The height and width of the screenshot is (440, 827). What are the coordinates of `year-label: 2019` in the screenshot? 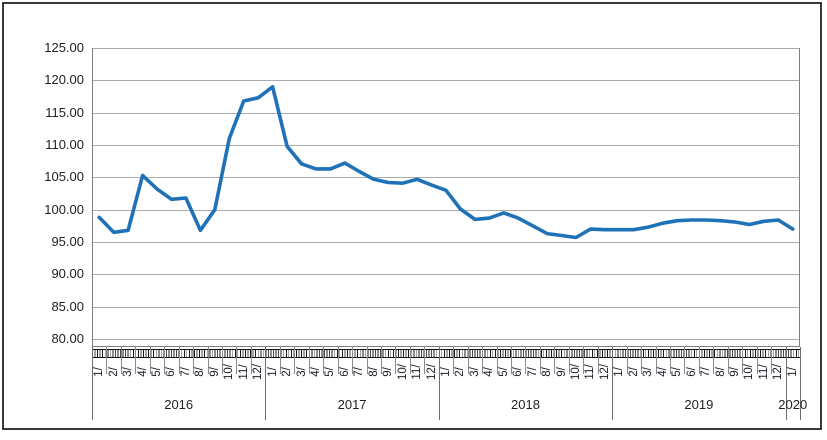 It's located at (699, 404).